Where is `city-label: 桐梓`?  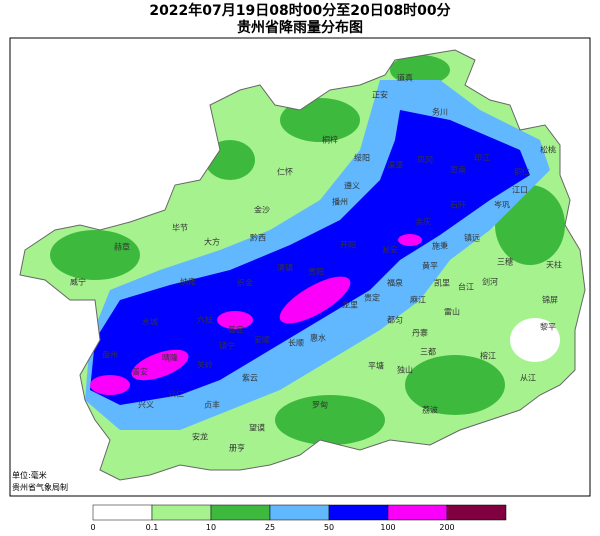 city-label: 桐梓 is located at coordinates (330, 140).